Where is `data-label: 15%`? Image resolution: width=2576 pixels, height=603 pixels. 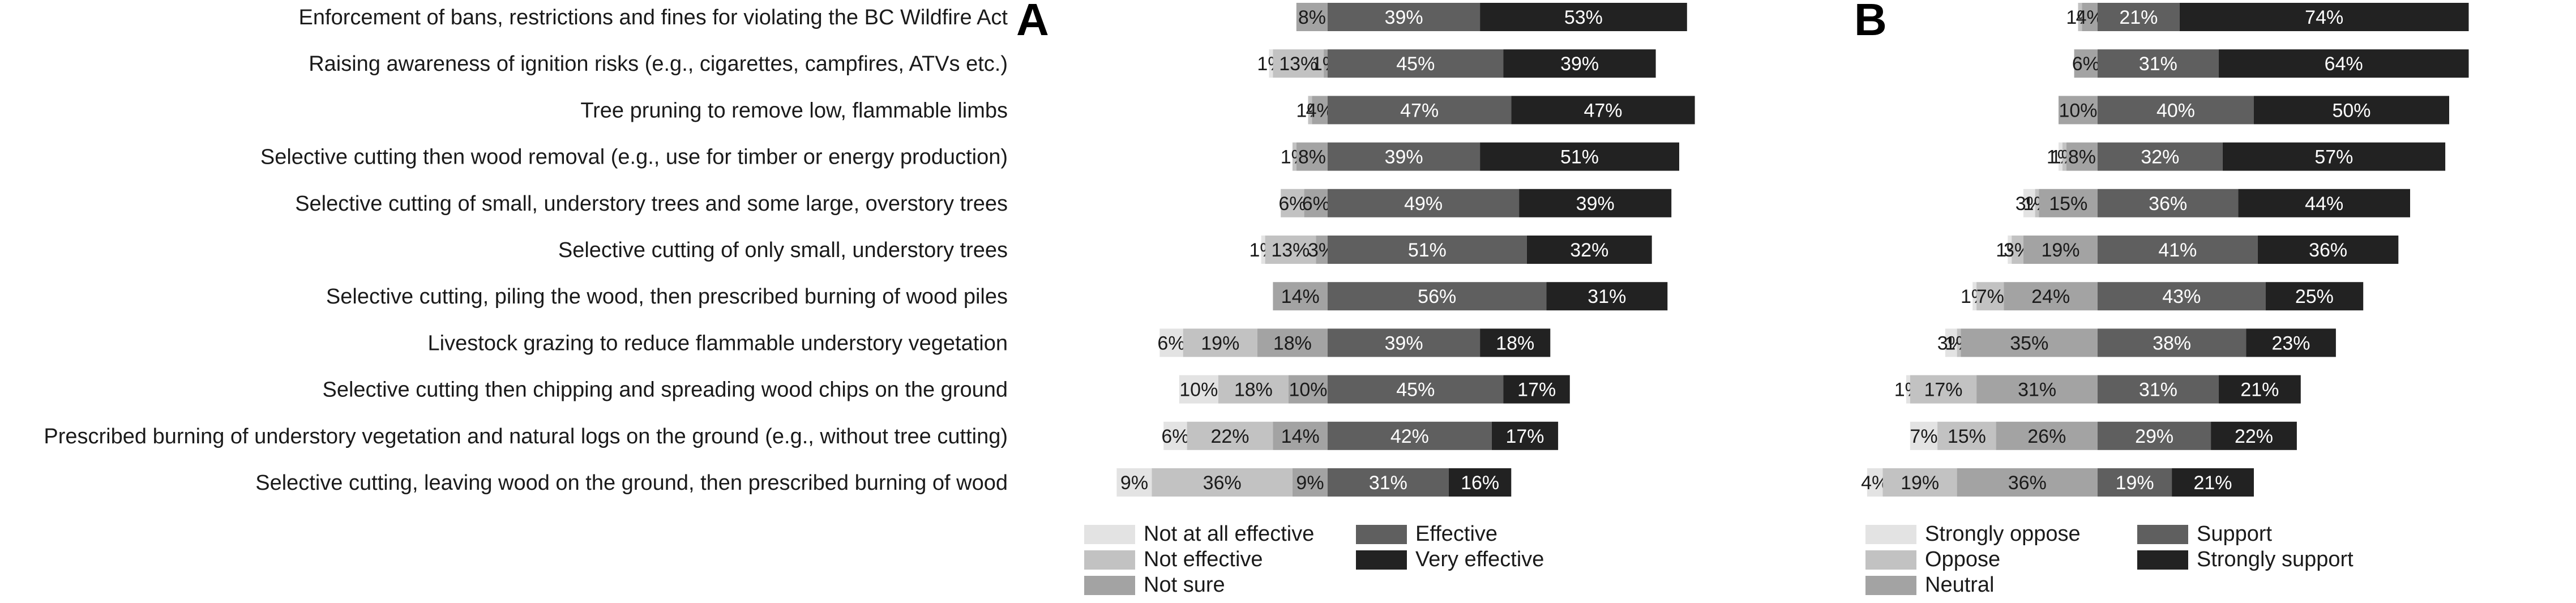 data-label: 15% is located at coordinates (1967, 437).